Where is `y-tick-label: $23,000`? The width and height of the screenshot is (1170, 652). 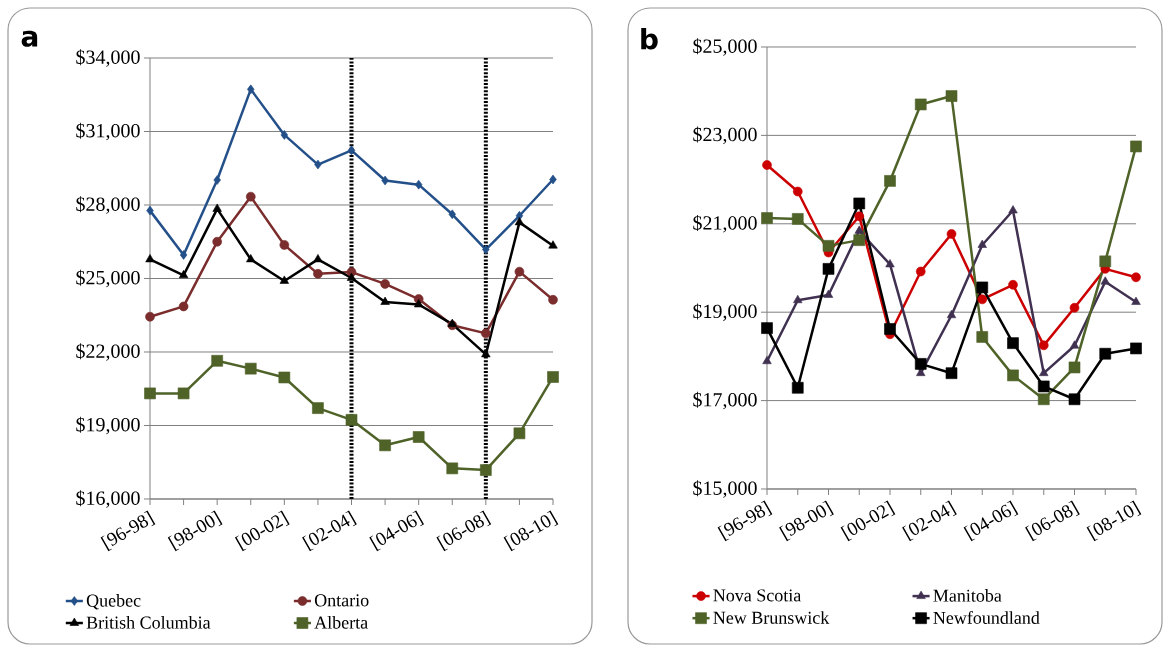 y-tick-label: $23,000 is located at coordinates (725, 135).